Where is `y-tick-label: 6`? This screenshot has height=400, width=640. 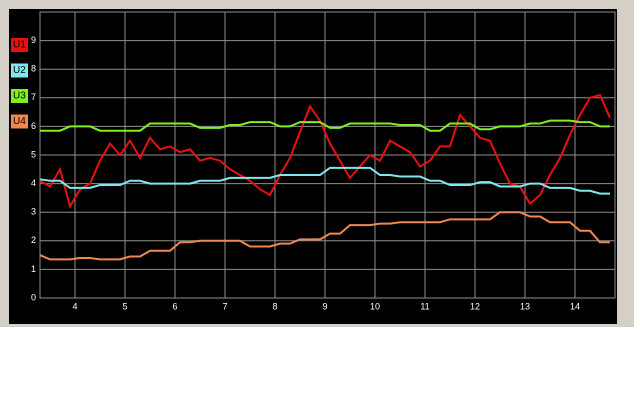
y-tick-label: 6 is located at coordinates (33, 126).